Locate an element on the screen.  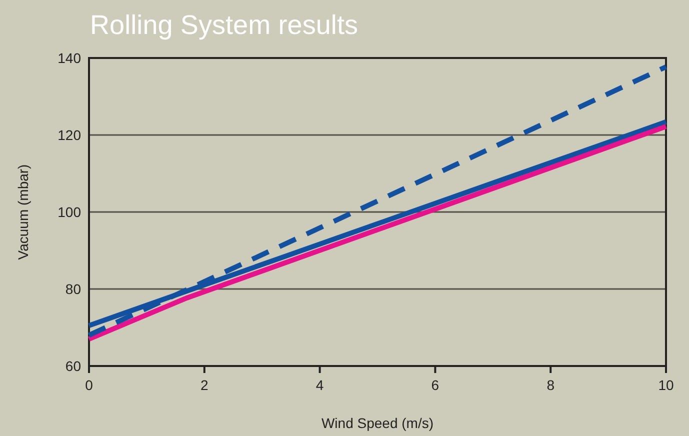
x-tick-label: 6 is located at coordinates (435, 385).